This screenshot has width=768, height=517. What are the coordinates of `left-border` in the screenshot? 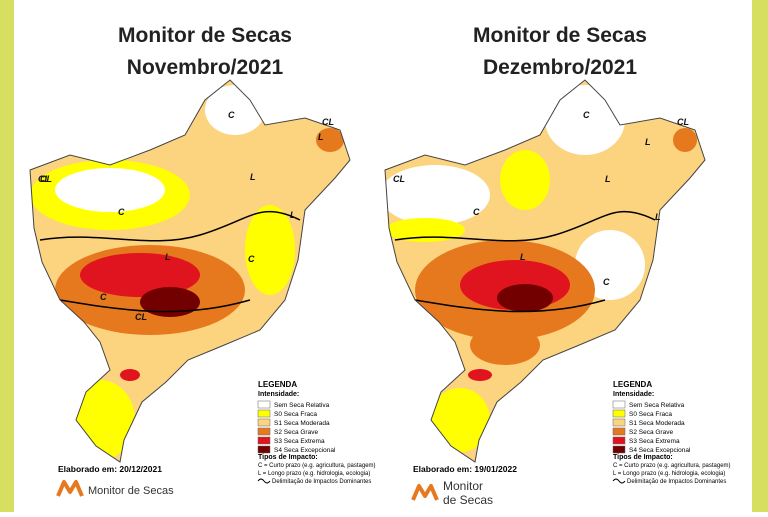 It's located at (7, 256).